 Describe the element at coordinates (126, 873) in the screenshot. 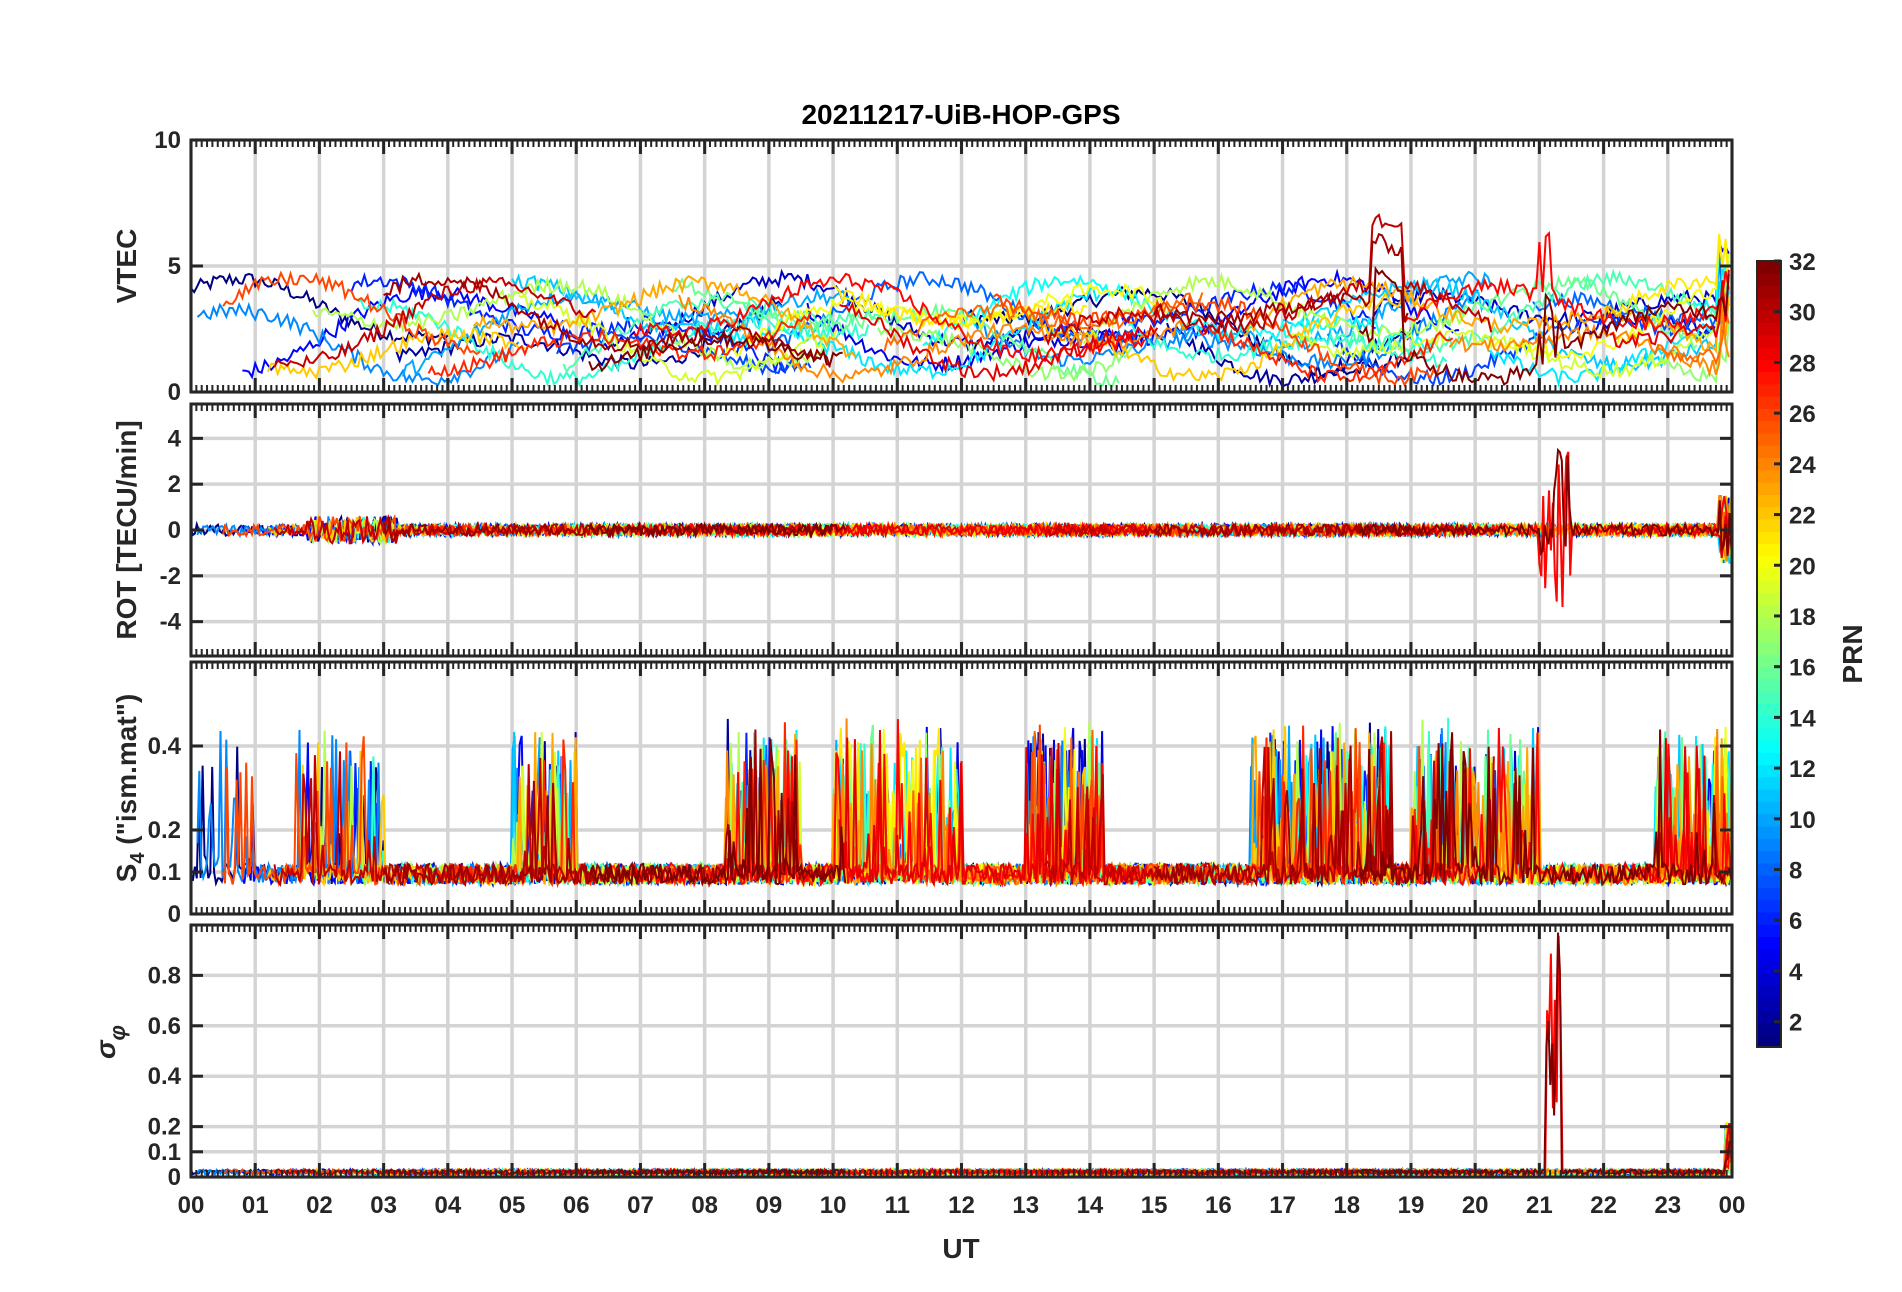

I see `s4-ylabel-main: S` at that location.